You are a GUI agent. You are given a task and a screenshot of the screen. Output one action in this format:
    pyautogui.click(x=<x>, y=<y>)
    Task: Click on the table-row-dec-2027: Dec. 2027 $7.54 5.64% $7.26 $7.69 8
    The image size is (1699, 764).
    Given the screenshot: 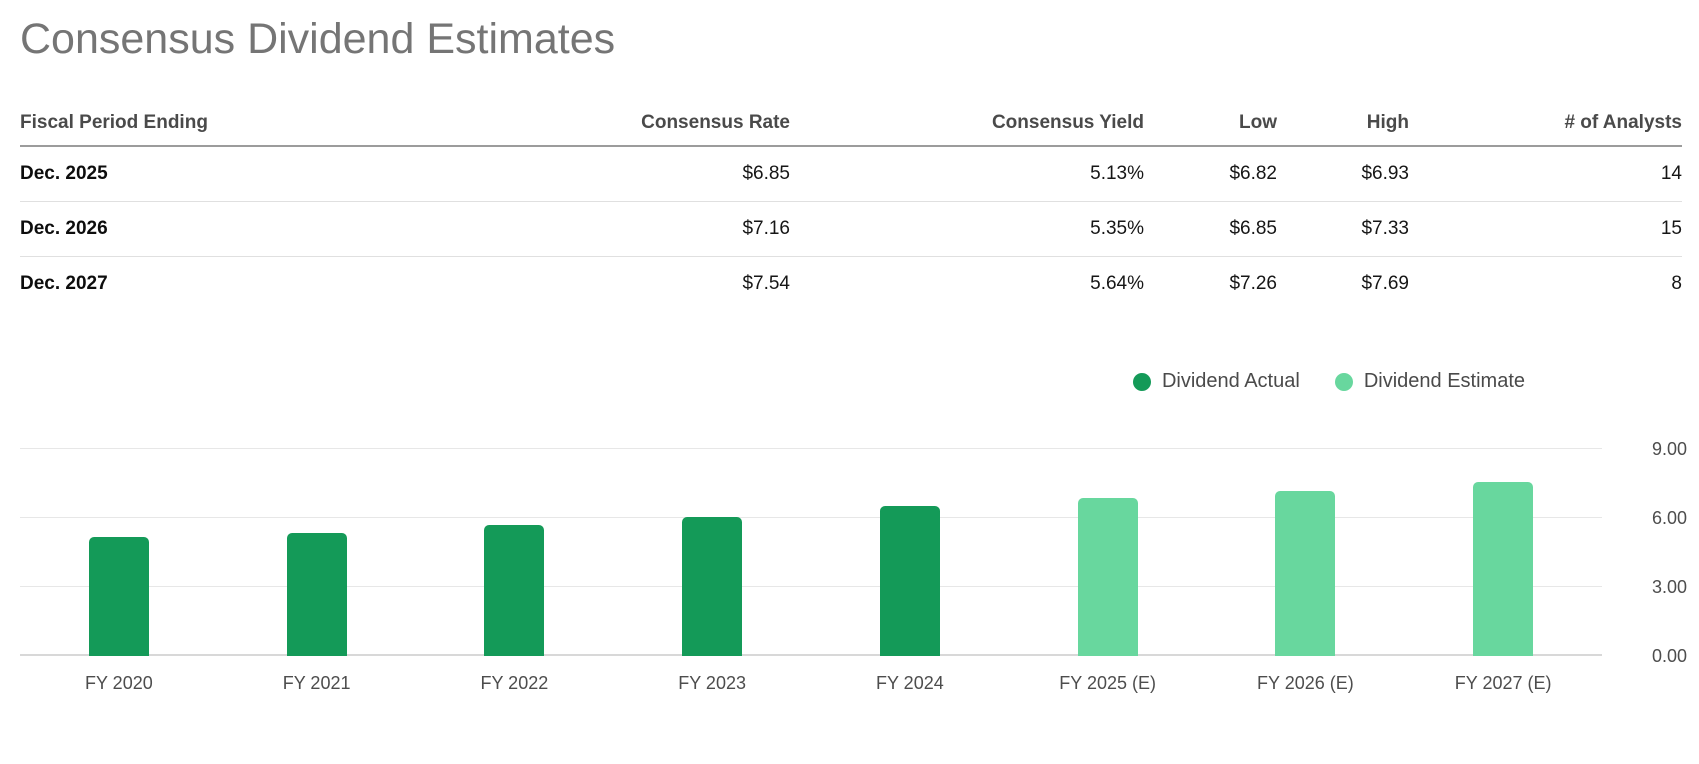 What is the action you would take?
    pyautogui.click(x=851, y=283)
    